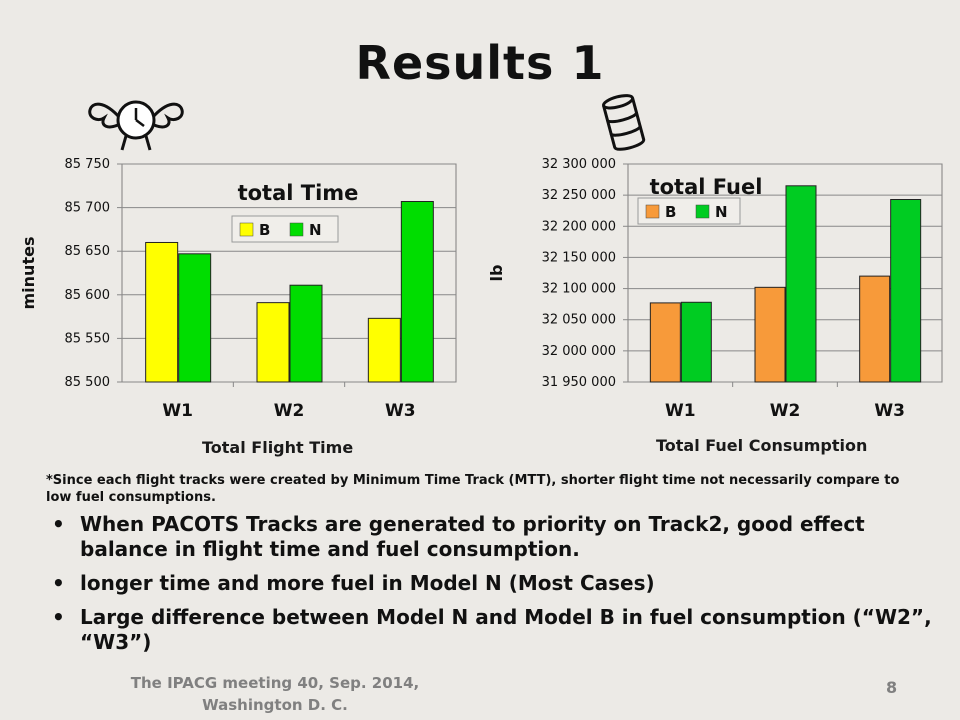 The width and height of the screenshot is (960, 720). I want to click on y-tick-label: 32 000 000, so click(579, 351).